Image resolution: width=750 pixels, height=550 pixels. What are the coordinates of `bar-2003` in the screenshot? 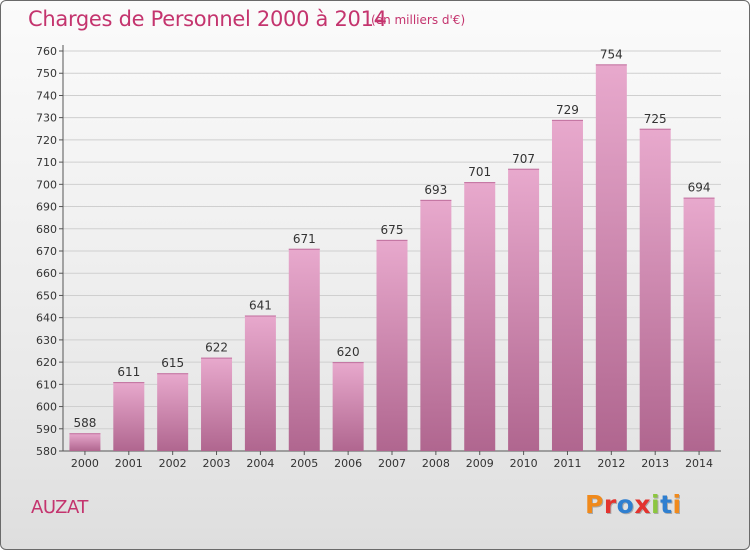 It's located at (217, 404).